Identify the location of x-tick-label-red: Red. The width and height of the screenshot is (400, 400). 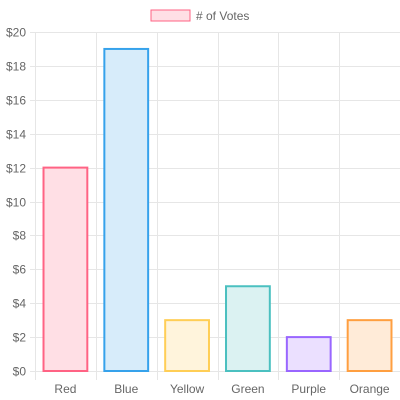
(65, 389).